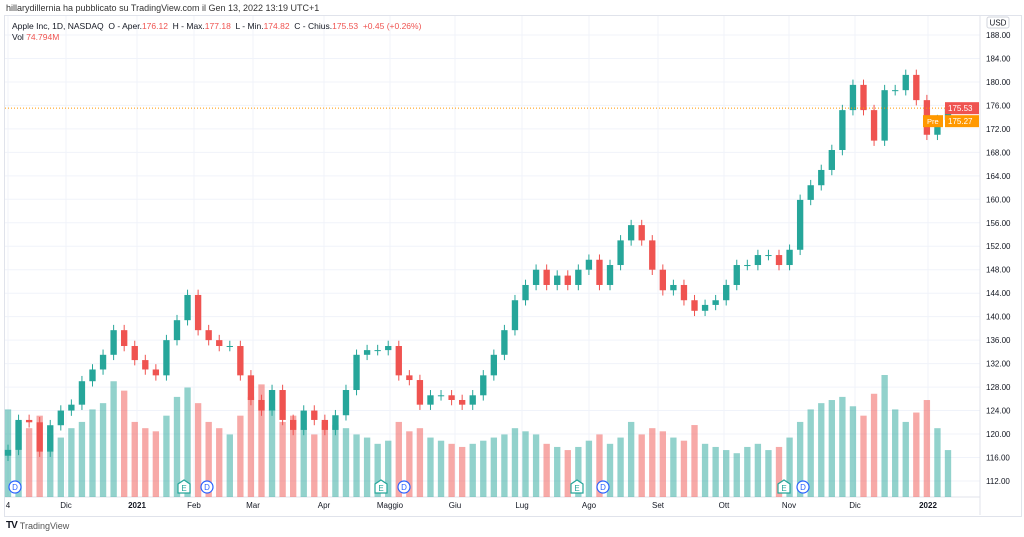 This screenshot has height=537, width=1024. I want to click on brand-name: TradingView, so click(44, 525).